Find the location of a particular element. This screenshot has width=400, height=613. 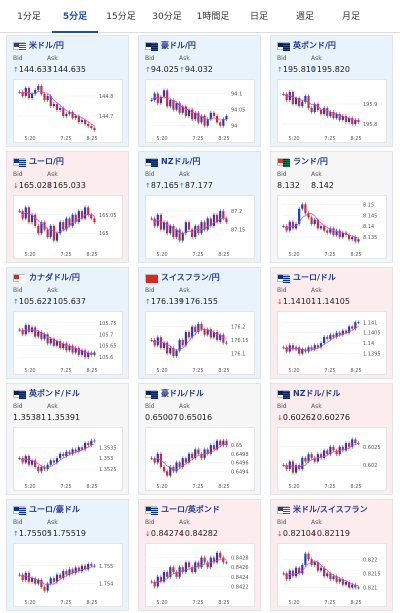

ask-arrow-icon: ↑ is located at coordinates (50, 70).